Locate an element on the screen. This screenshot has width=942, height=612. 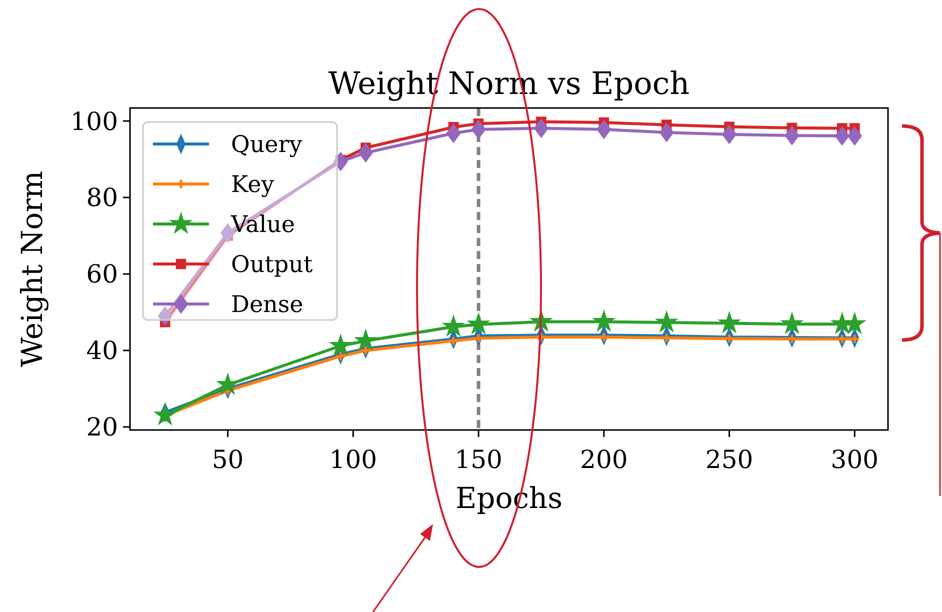
y-tick-label: 60 is located at coordinates (102, 274).